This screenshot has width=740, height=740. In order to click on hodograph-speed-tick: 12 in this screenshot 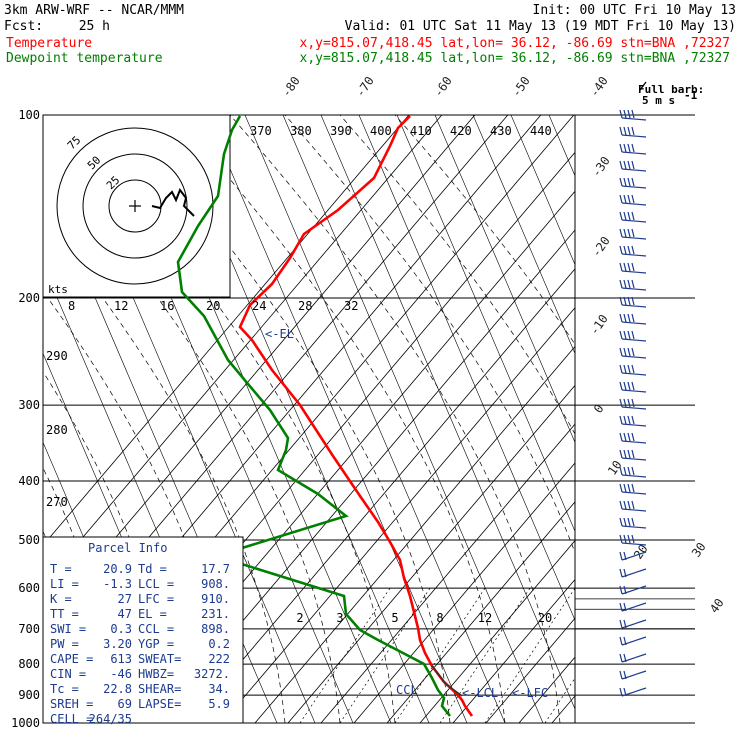, I will do `click(121, 306)`.